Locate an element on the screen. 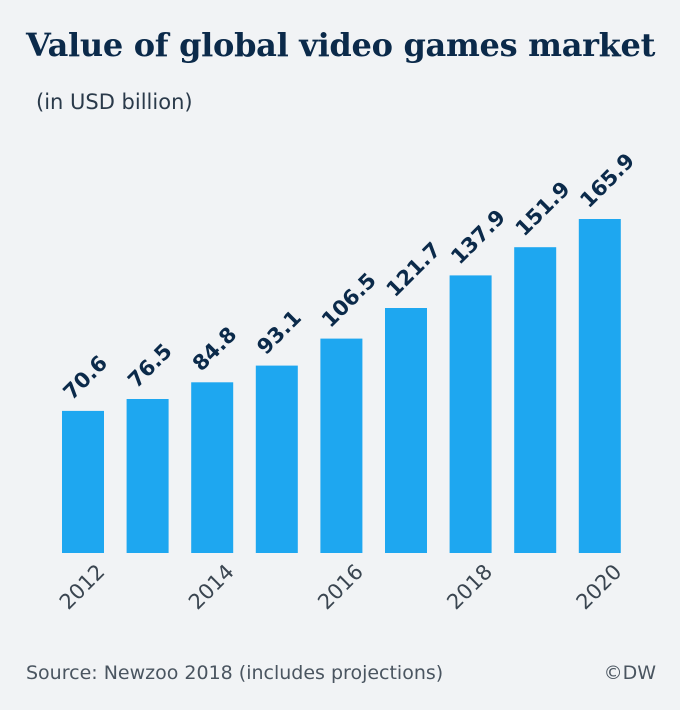  value-label-2015: 93.1 is located at coordinates (279, 333).